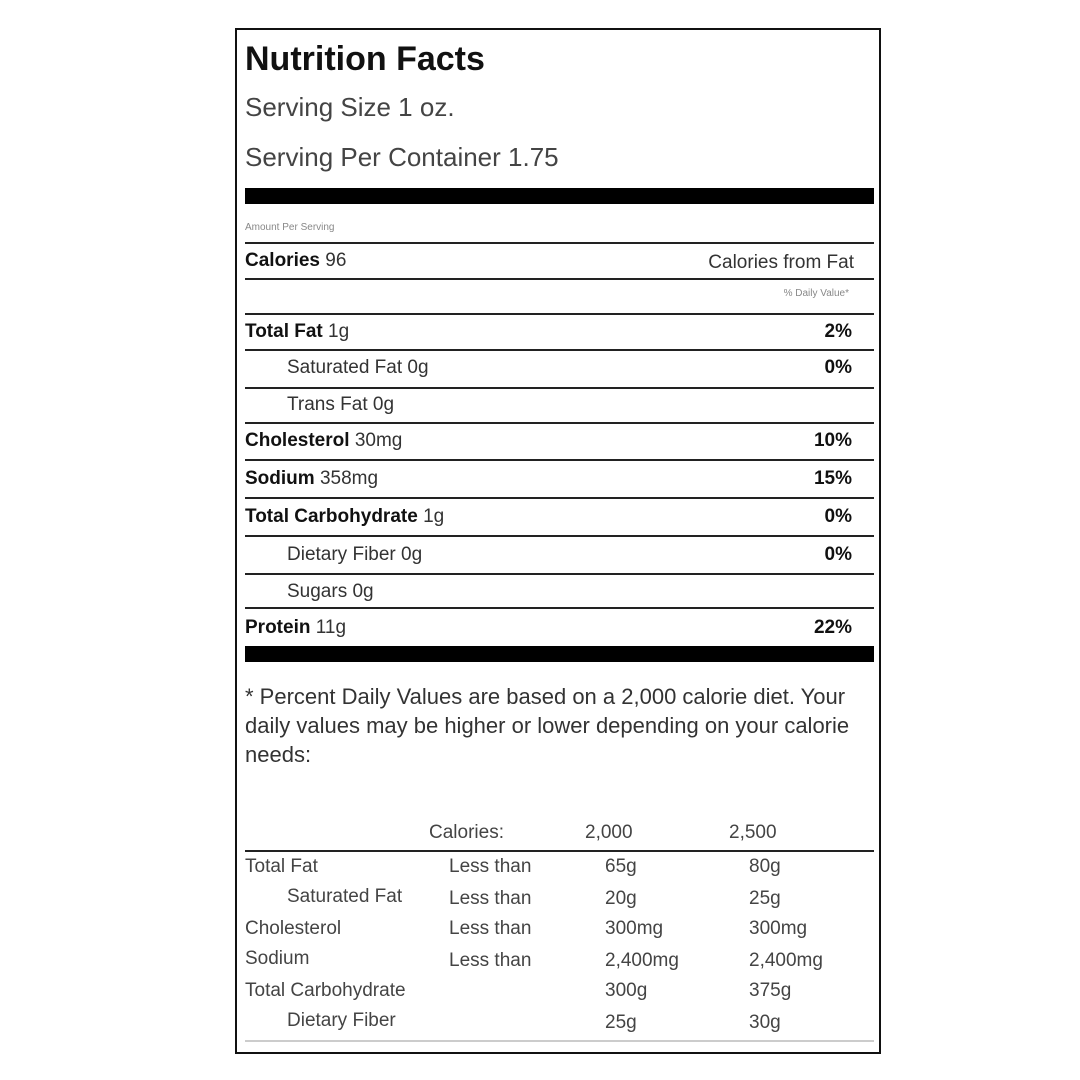  I want to click on calories-label: Calories, so click(285, 260).